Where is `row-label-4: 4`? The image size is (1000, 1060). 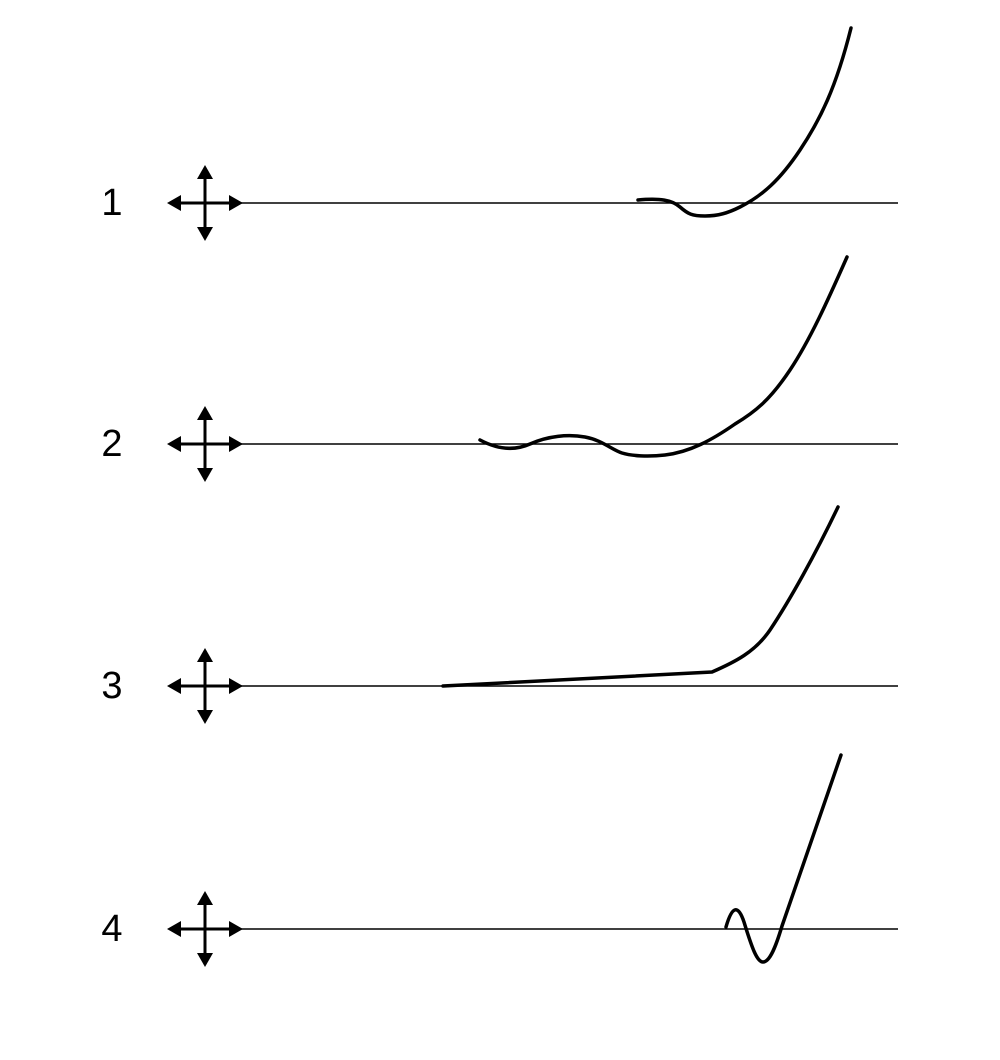
row-label-4: 4 is located at coordinates (111, 929).